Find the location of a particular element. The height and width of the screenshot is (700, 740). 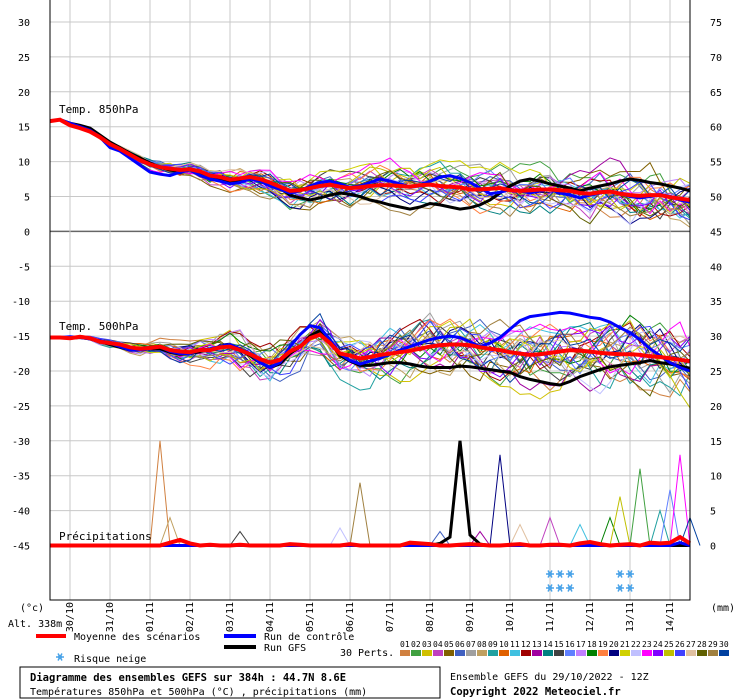

y-tick-label-right: 30 is located at coordinates (716, 337).